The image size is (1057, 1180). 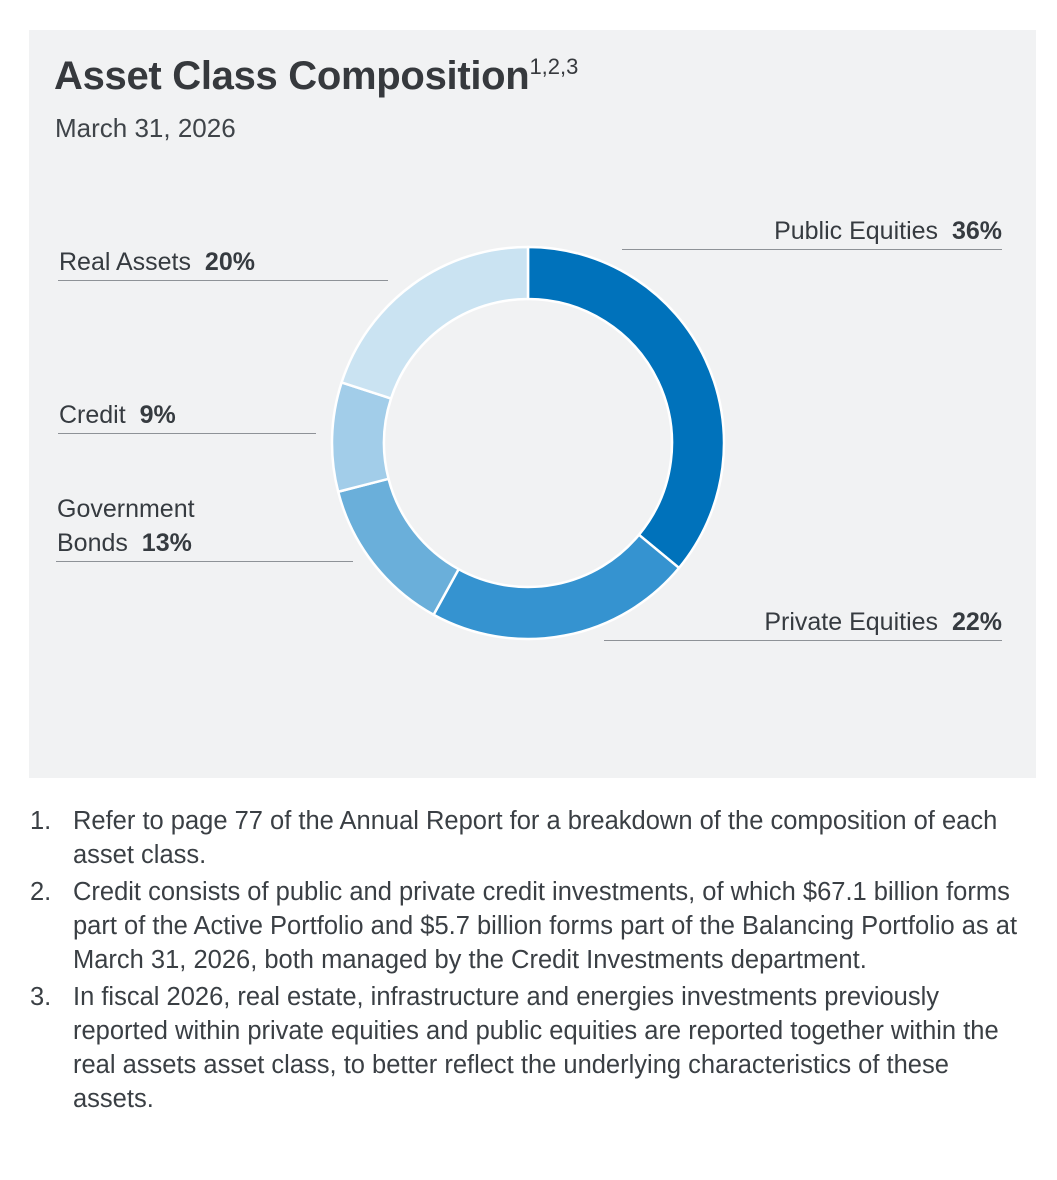 I want to click on chart-title-text: Asset Class Composition, so click(x=292, y=76).